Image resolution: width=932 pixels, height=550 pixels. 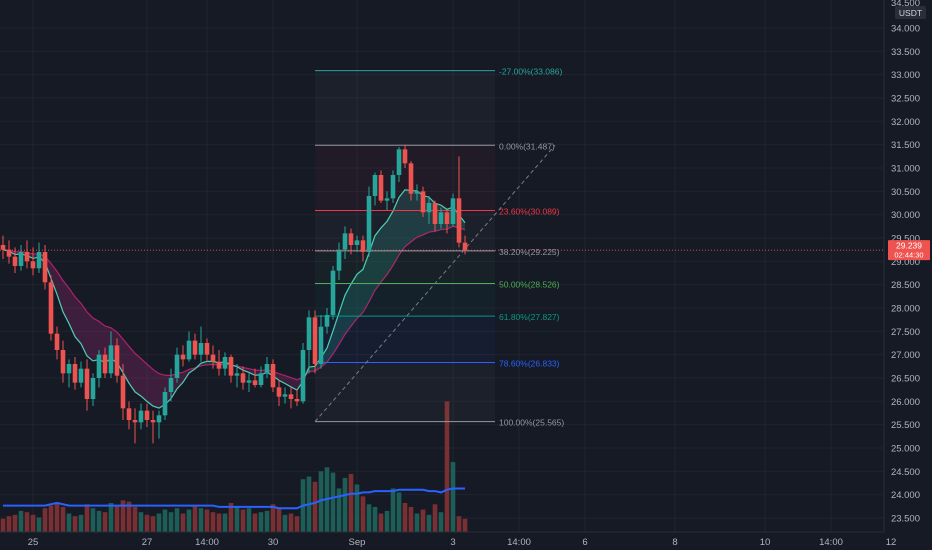 I want to click on price-tick-label: 30.500, so click(x=905, y=192).